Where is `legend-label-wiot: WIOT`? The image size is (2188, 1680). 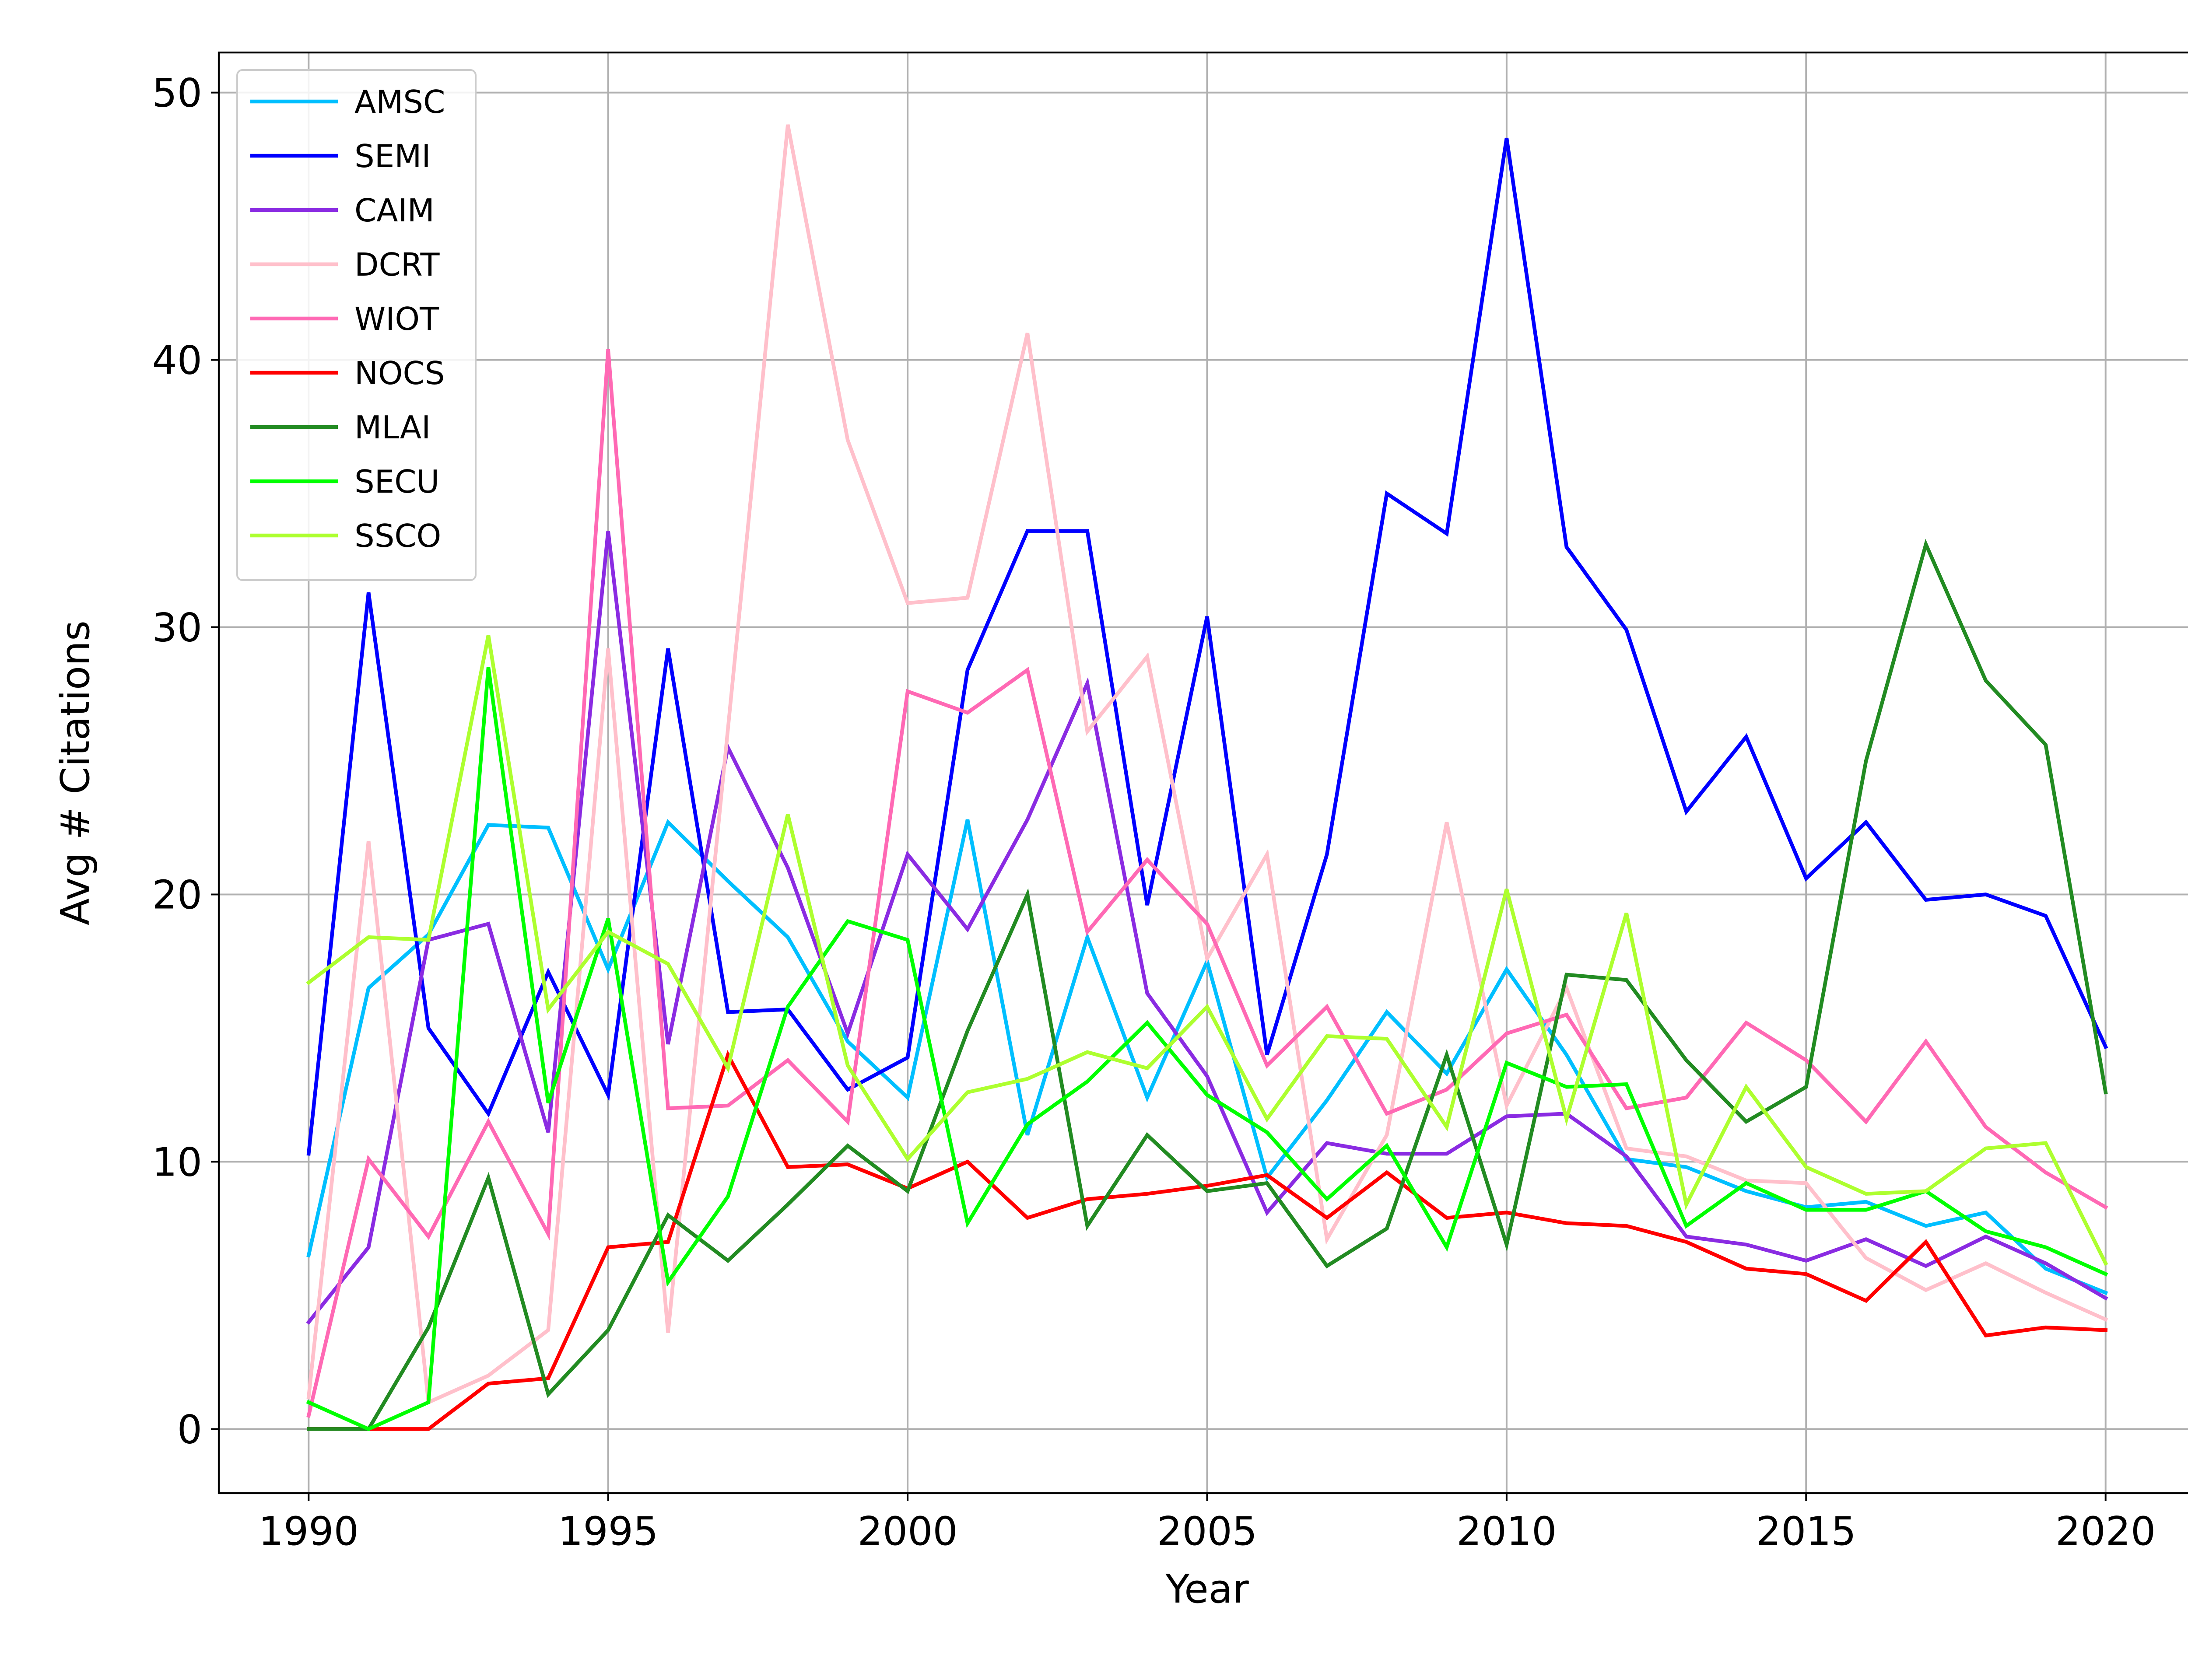 legend-label-wiot: WIOT is located at coordinates (396, 319).